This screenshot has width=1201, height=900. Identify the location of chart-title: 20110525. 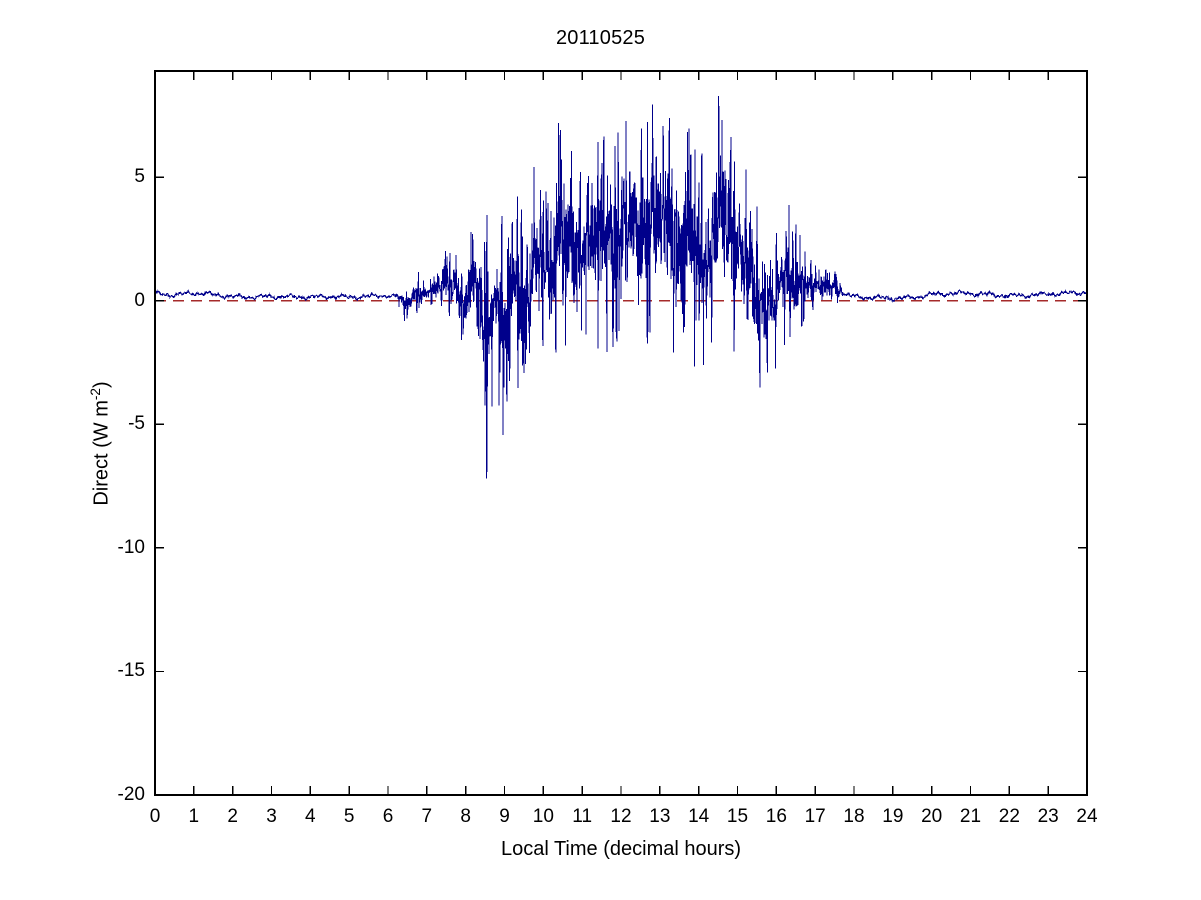
(600, 38).